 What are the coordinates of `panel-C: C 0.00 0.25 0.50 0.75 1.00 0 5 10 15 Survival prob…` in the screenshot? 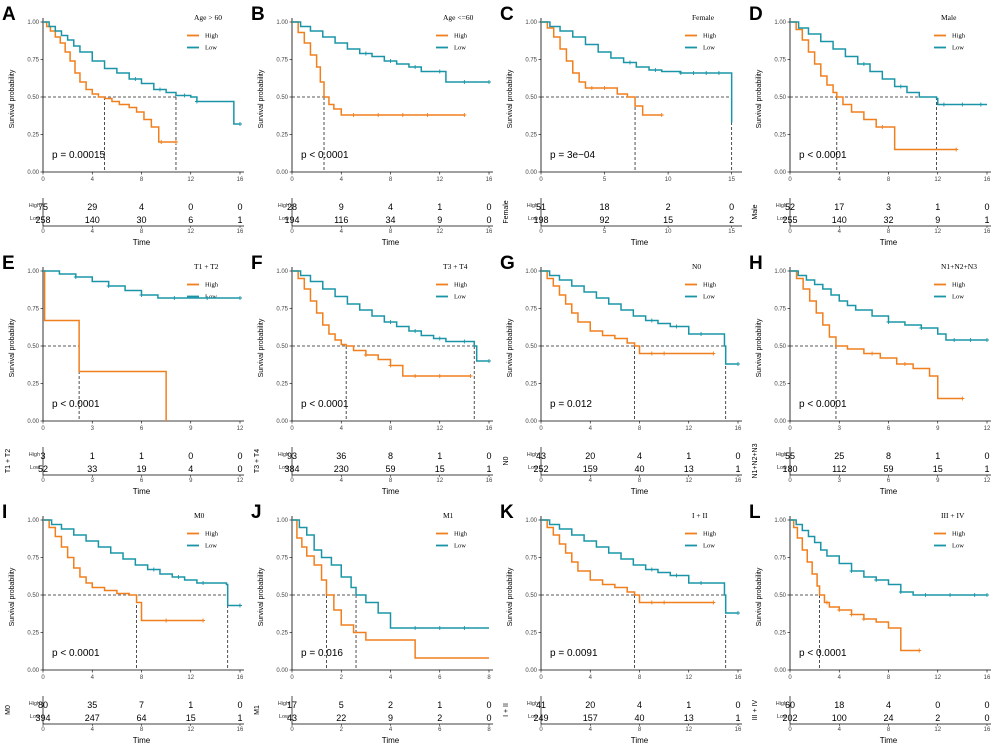 It's located at (622, 124).